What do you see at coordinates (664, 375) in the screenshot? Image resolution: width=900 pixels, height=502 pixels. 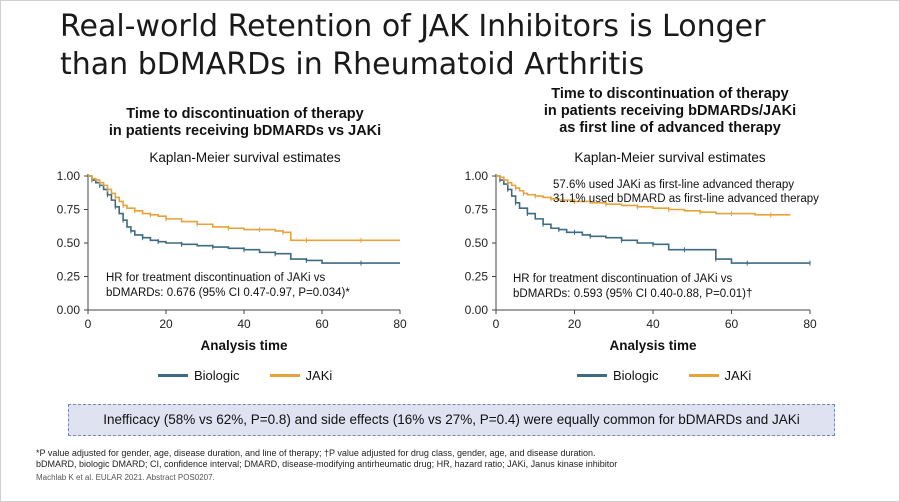 I see `right-legend: Biologic JAKi` at bounding box center [664, 375].